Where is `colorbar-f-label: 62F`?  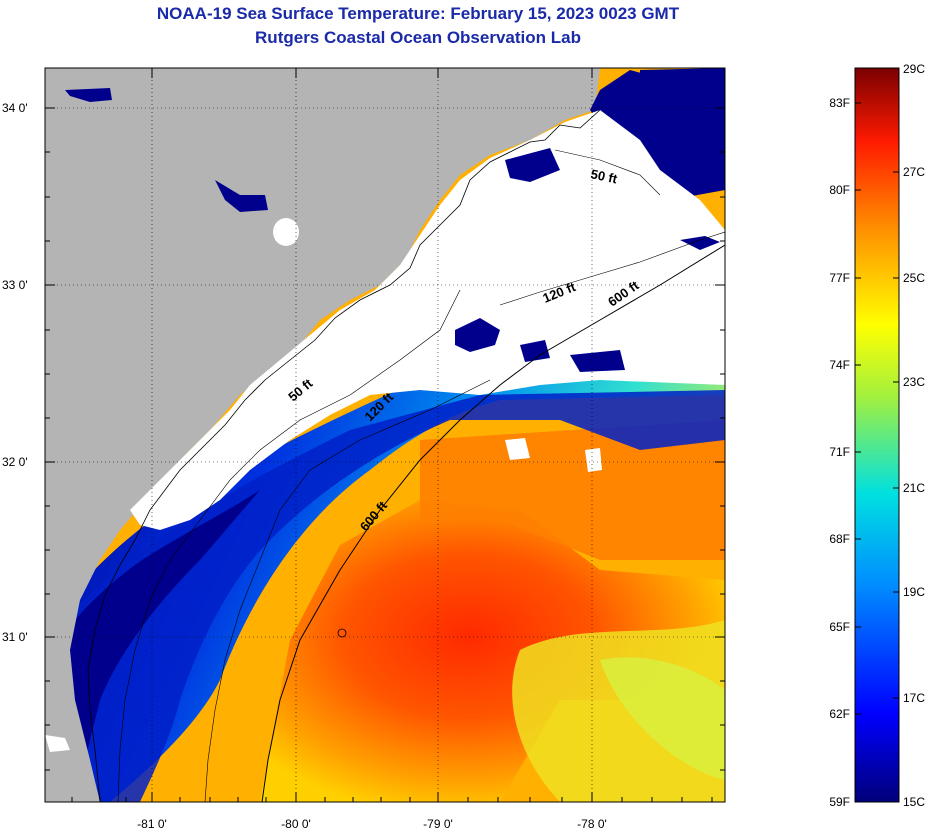 colorbar-f-label: 62F is located at coordinates (839, 714).